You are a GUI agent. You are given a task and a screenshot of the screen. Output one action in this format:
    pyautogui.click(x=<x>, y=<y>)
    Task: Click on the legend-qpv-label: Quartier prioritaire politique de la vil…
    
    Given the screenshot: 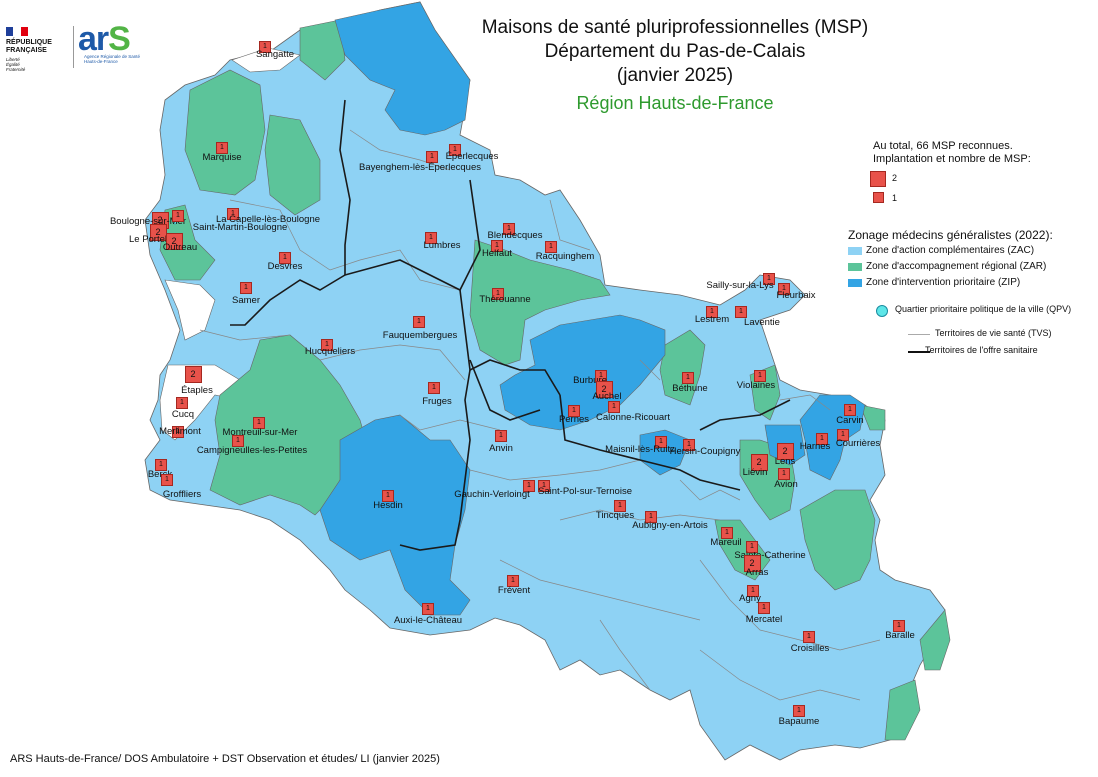 What is the action you would take?
    pyautogui.click(x=983, y=309)
    